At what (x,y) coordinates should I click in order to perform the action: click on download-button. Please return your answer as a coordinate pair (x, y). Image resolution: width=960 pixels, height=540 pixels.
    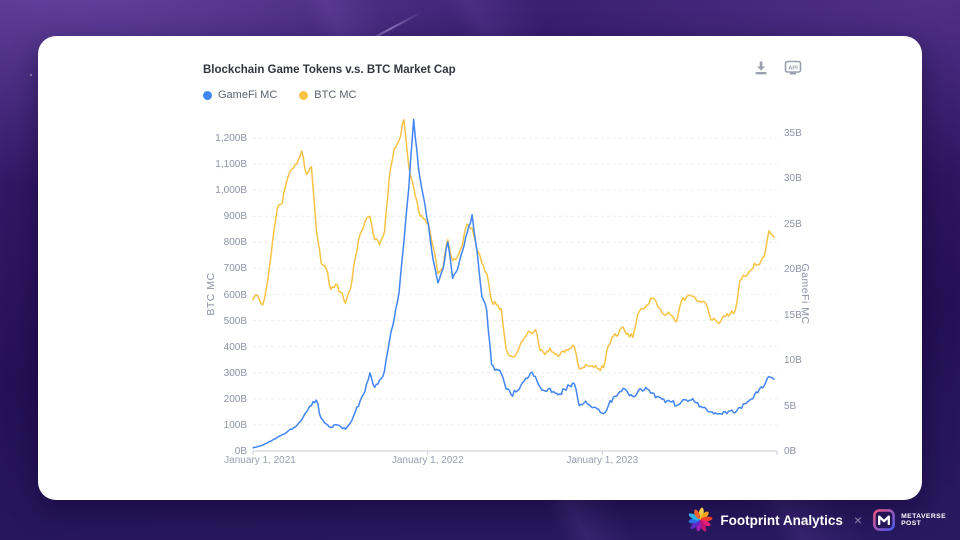
    Looking at the image, I should click on (761, 68).